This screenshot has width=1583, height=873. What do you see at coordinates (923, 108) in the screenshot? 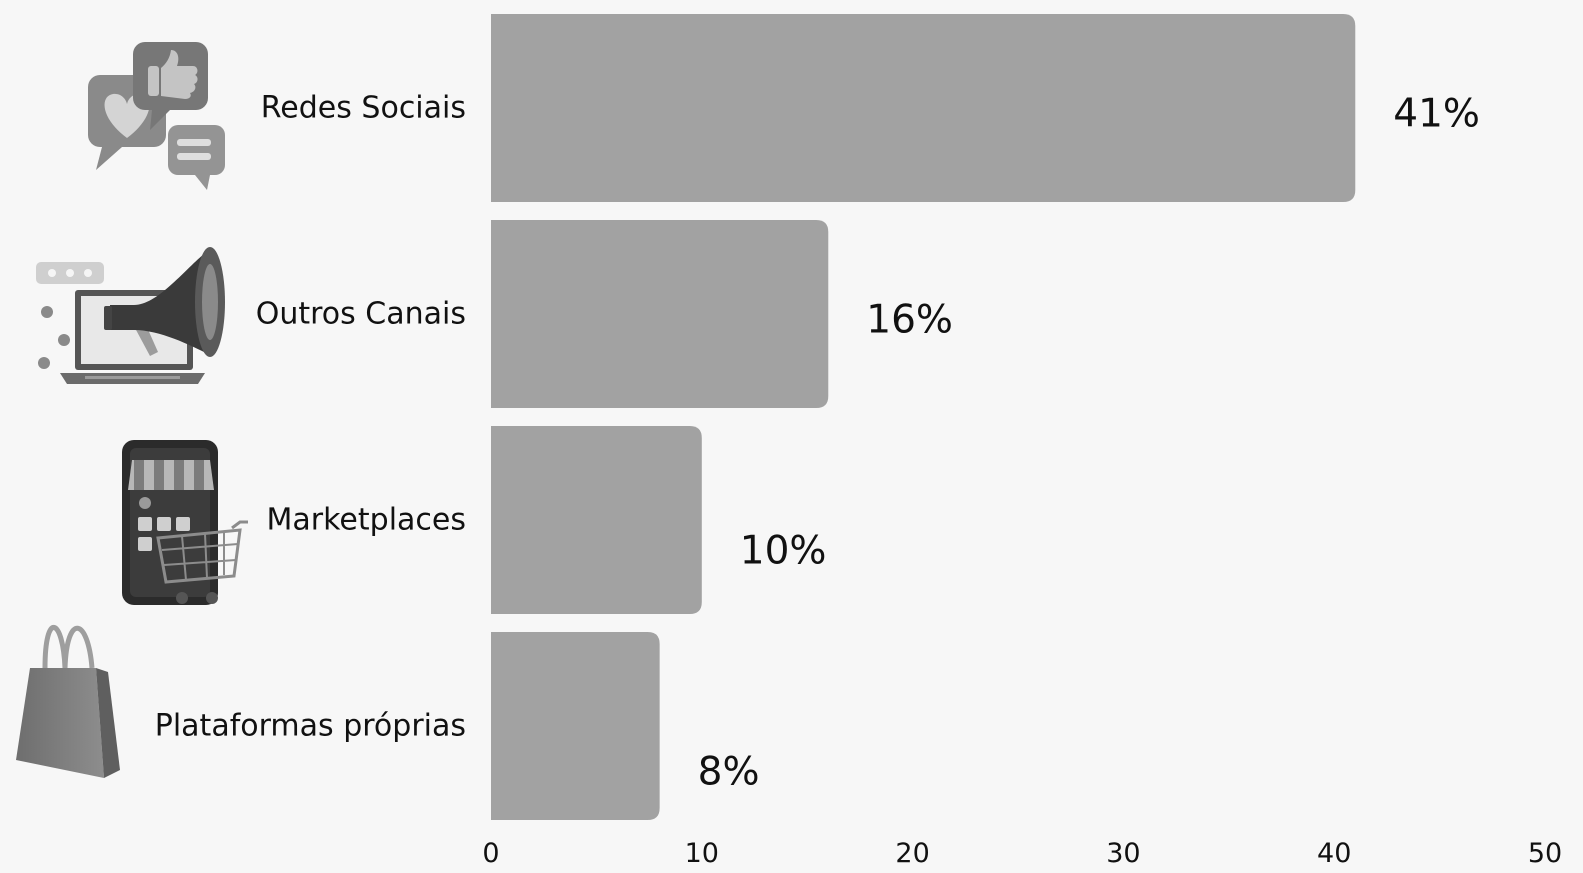
I see `bar-redes-sociais` at bounding box center [923, 108].